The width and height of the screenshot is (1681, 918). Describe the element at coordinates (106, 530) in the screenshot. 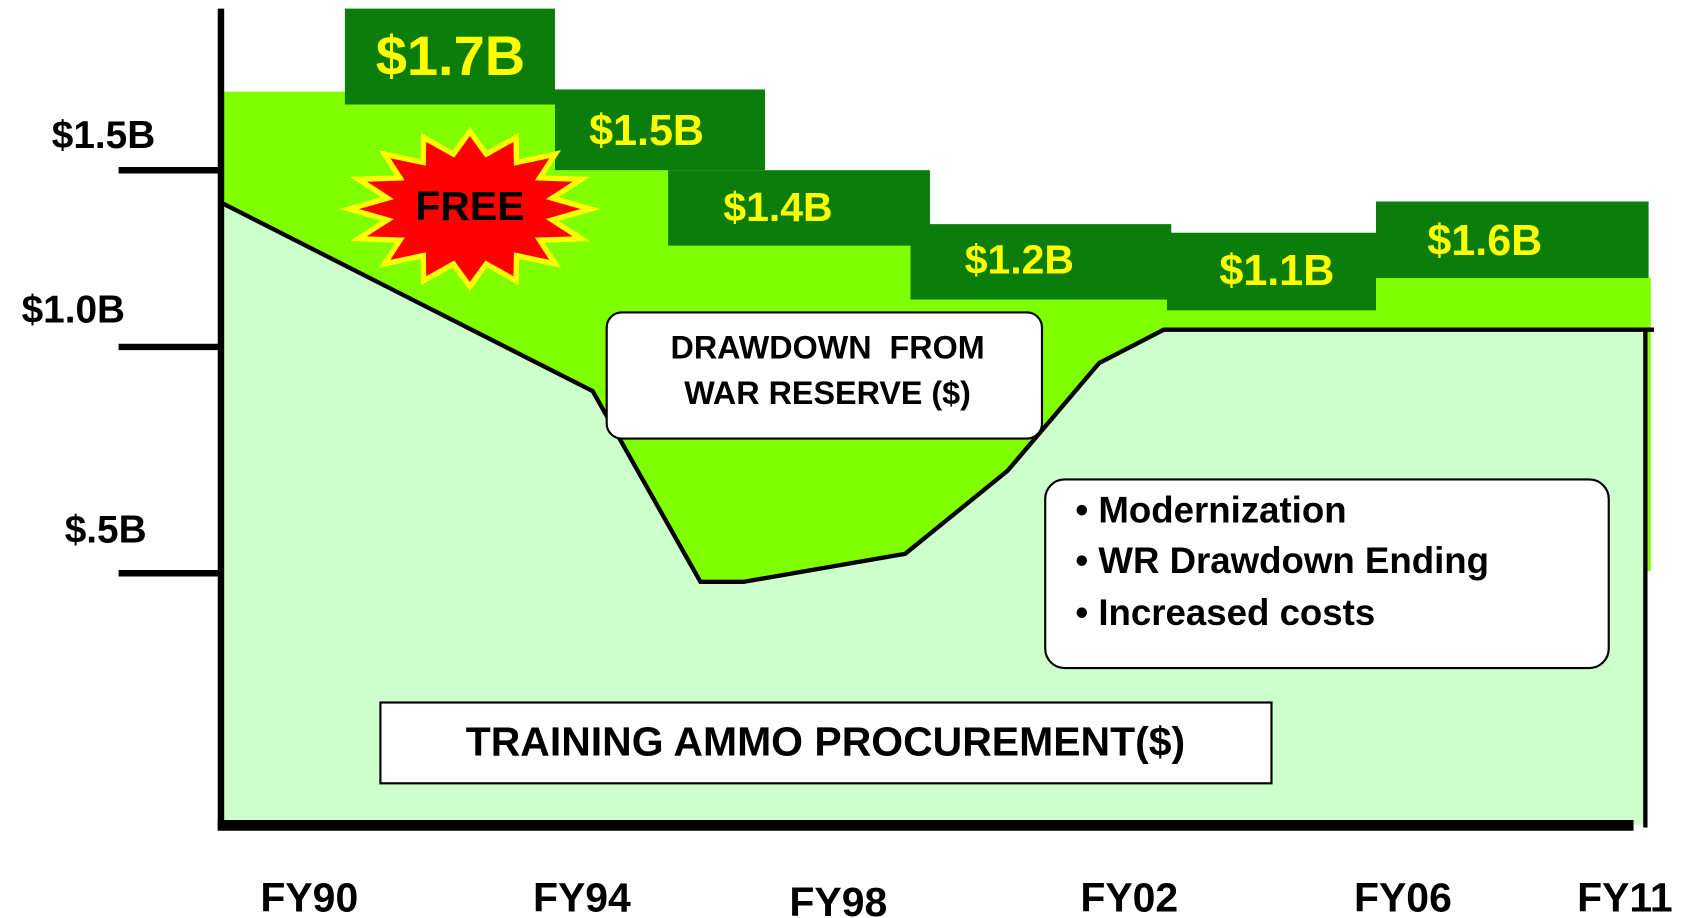

I see `y-label: $.5B` at that location.